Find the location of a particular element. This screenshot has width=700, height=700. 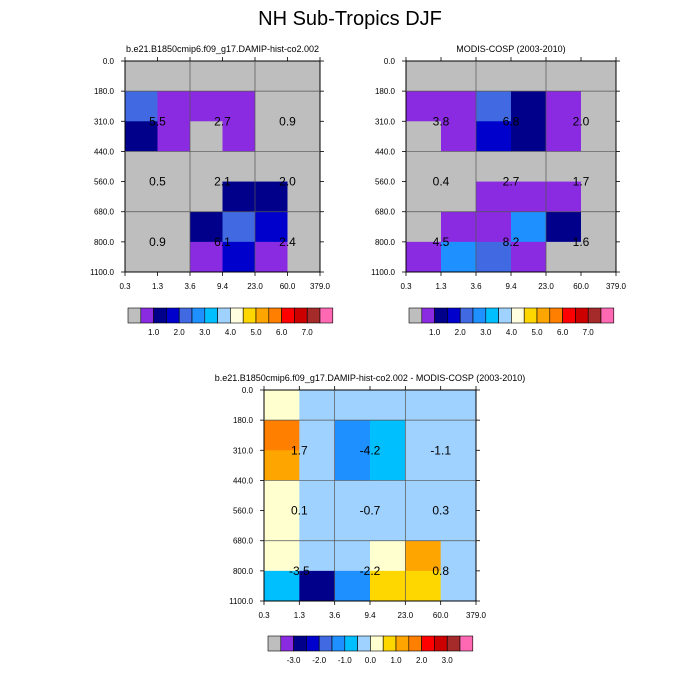

cell-value-label: 0.5 is located at coordinates (157, 182).